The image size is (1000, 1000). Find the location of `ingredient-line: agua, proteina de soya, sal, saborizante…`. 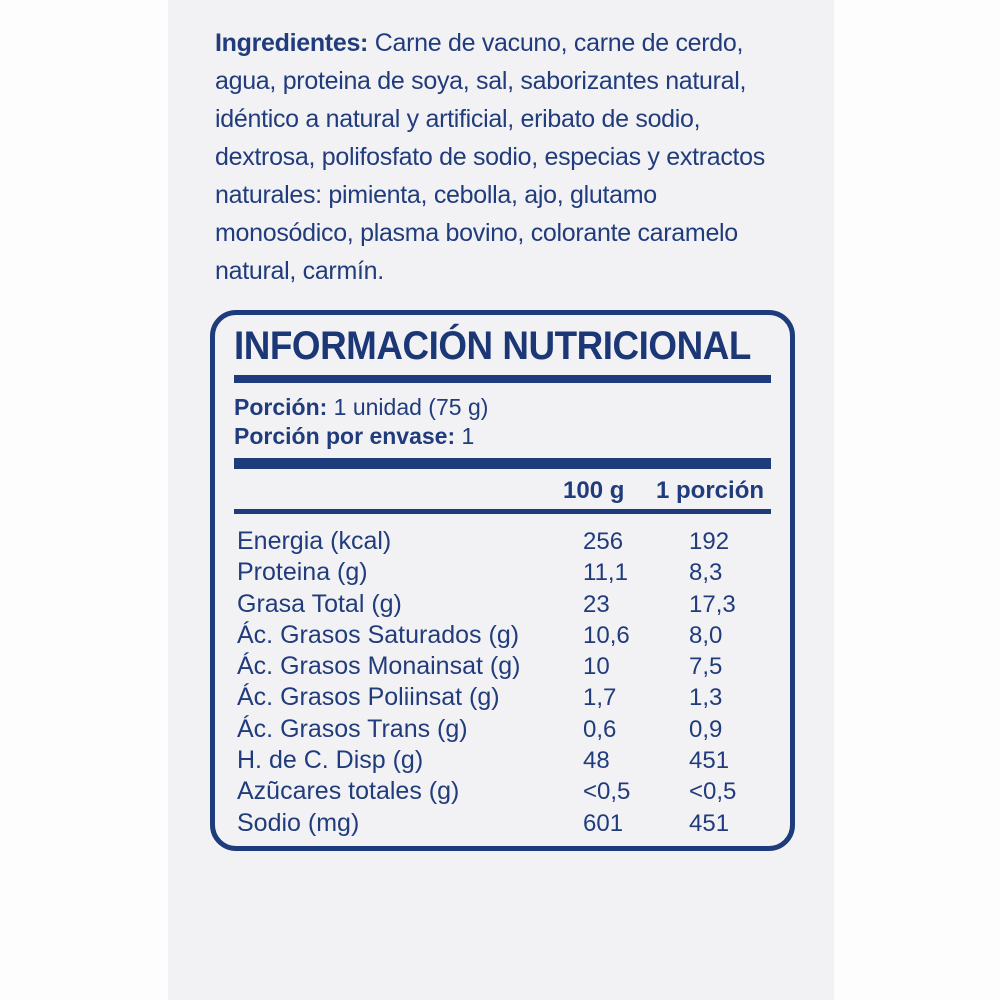

ingredient-line: agua, proteina de soya, sal, saborizante… is located at coordinates (481, 81).